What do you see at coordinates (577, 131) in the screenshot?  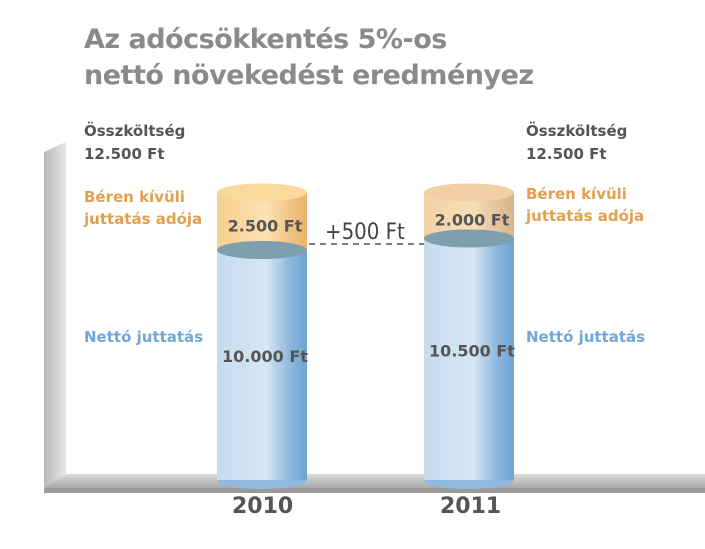 I see `right-total-title: Összköltség` at bounding box center [577, 131].